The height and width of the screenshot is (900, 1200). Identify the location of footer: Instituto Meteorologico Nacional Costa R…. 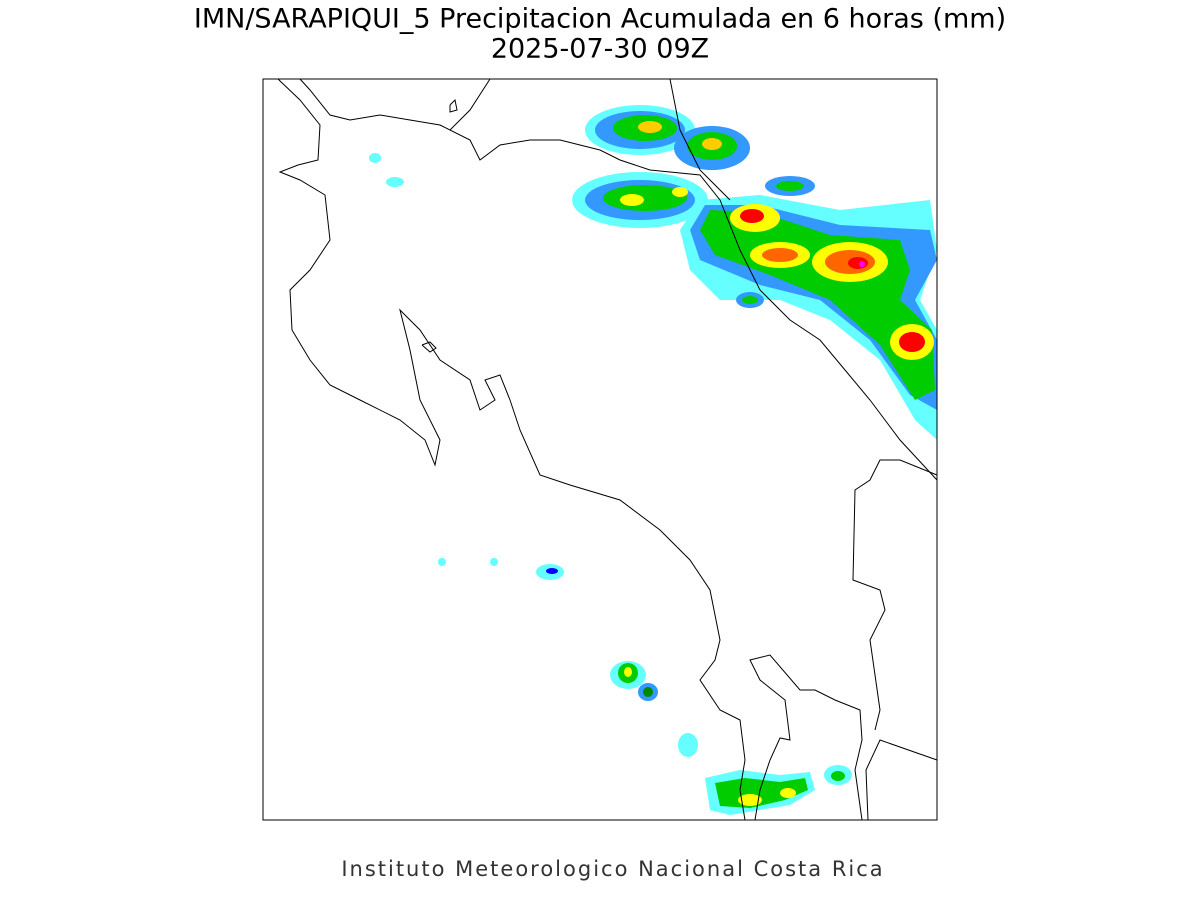
(612, 869).